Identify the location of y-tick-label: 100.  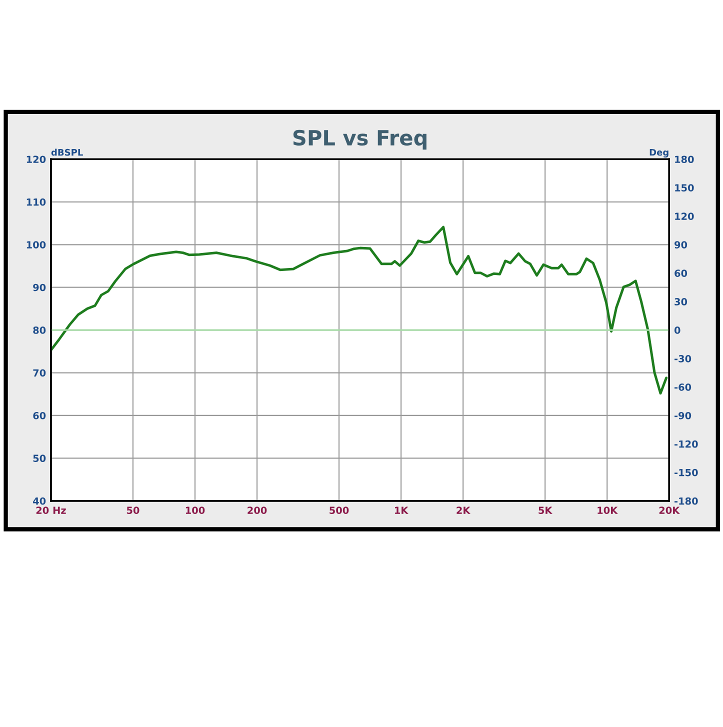
(36, 244).